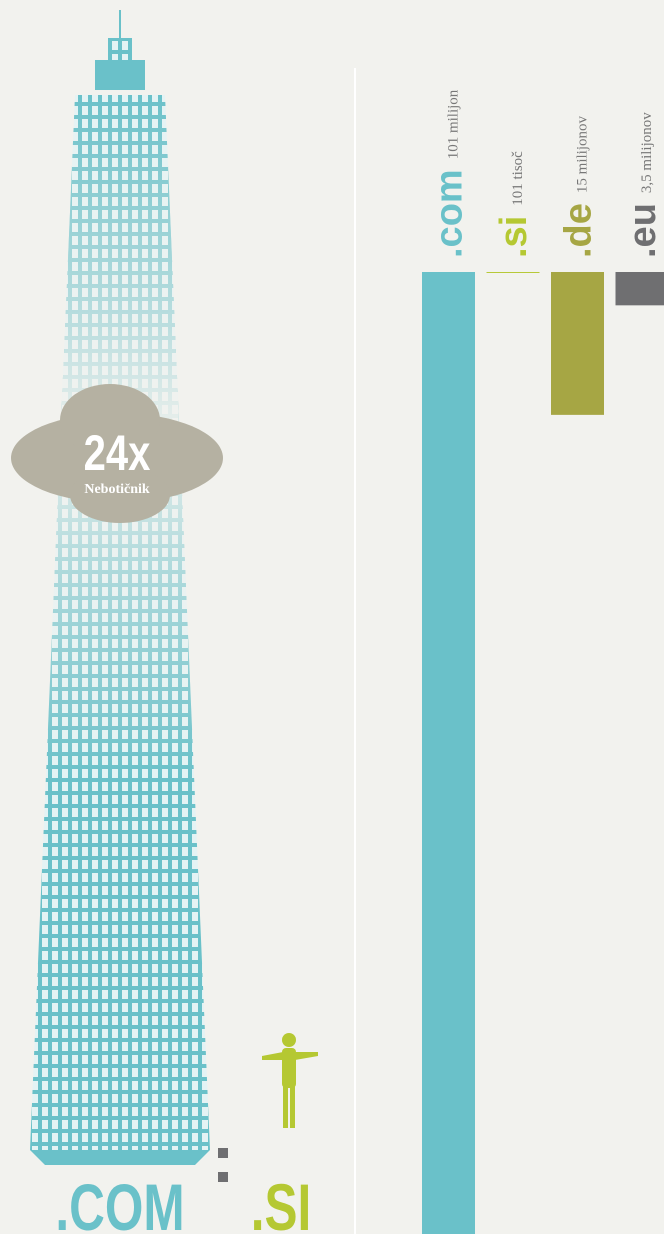 The width and height of the screenshot is (664, 1234). What do you see at coordinates (119, 1202) in the screenshot?
I see `left-label: .COM` at bounding box center [119, 1202].